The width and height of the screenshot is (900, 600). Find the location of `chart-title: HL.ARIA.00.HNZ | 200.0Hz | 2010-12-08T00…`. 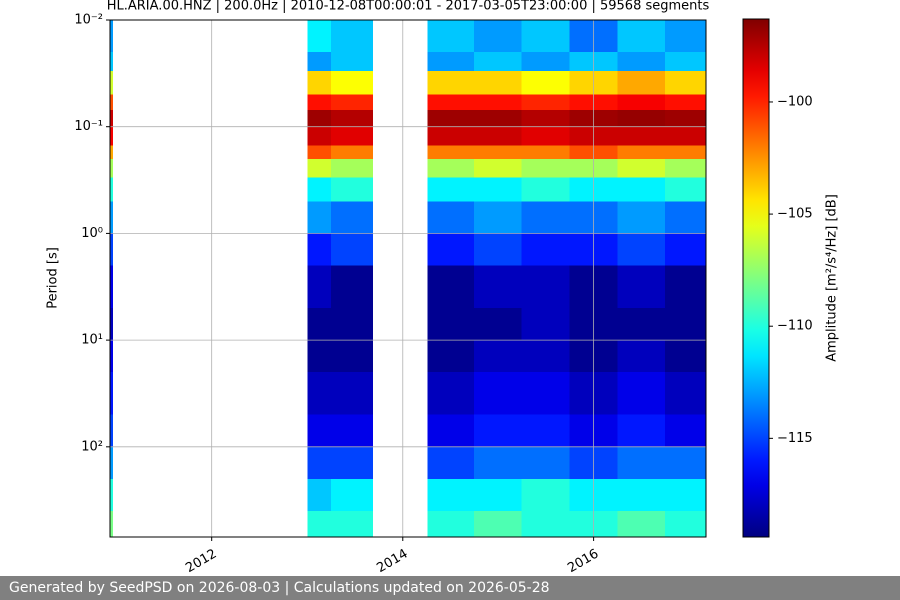

chart-title: HL.ARIA.00.HNZ | 200.0Hz | 2010-12-08T00… is located at coordinates (408, 7).